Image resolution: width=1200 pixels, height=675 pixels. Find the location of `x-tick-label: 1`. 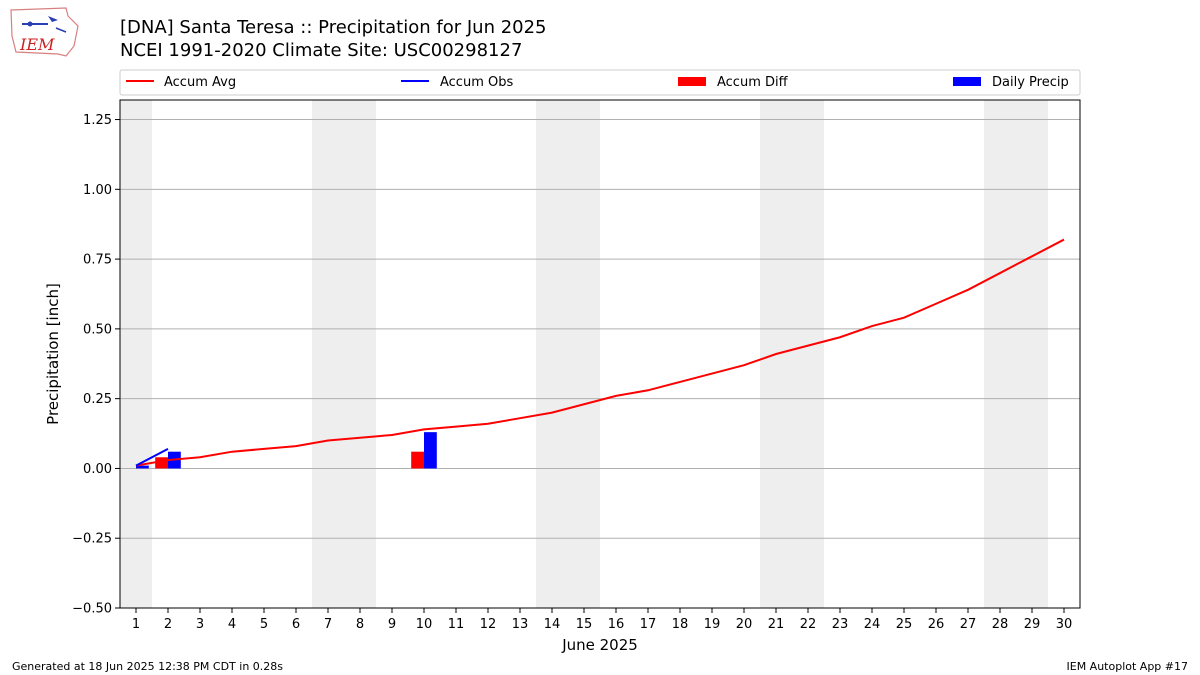

x-tick-label: 1 is located at coordinates (136, 624).